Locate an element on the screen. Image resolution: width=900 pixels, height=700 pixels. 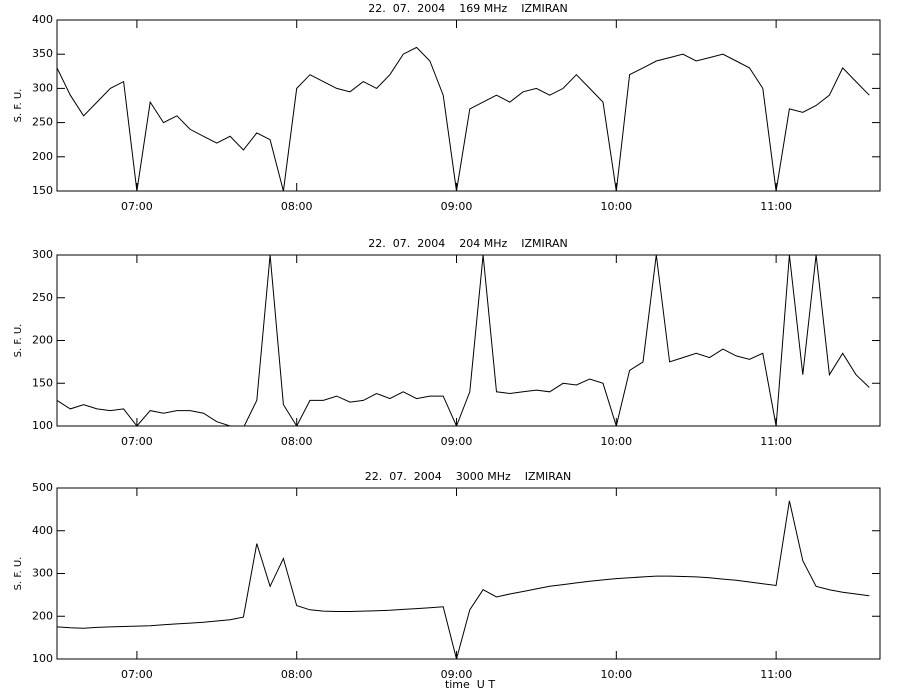
y-tick-label: 500 is located at coordinates (42, 487).